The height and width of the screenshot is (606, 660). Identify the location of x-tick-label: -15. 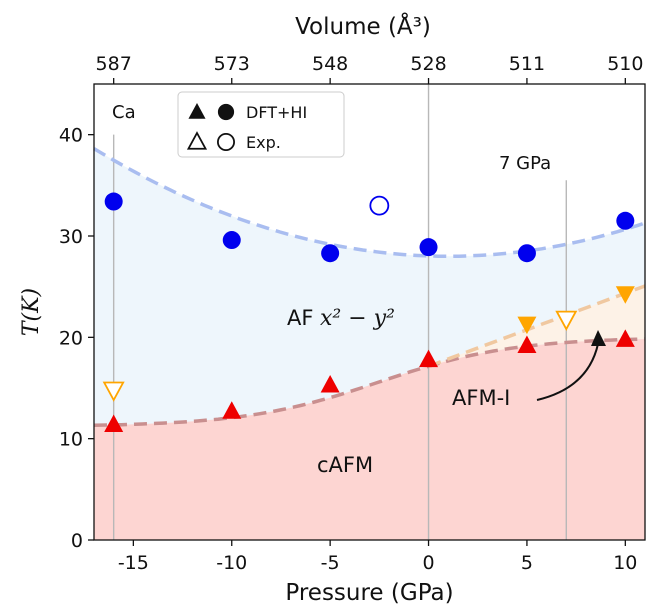
(133, 563).